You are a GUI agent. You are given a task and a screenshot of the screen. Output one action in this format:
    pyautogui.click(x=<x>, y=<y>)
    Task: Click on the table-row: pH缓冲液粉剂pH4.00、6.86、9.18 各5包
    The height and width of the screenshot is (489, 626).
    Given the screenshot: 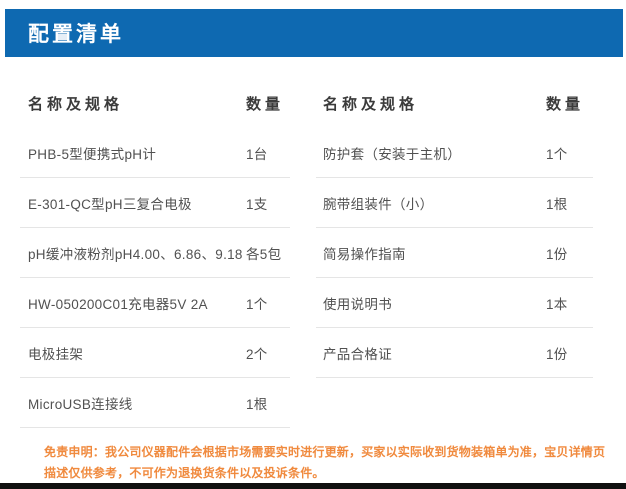 What is the action you would take?
    pyautogui.click(x=155, y=253)
    